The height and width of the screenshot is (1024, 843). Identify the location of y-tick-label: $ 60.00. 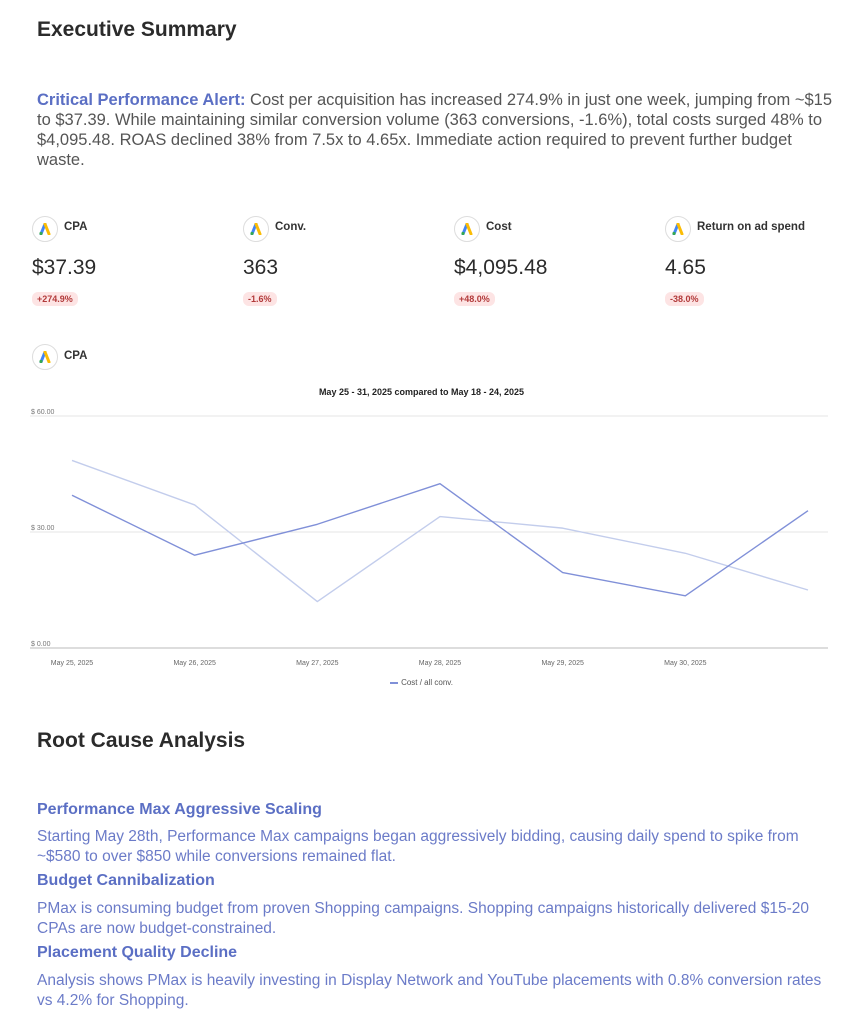
(42, 412).